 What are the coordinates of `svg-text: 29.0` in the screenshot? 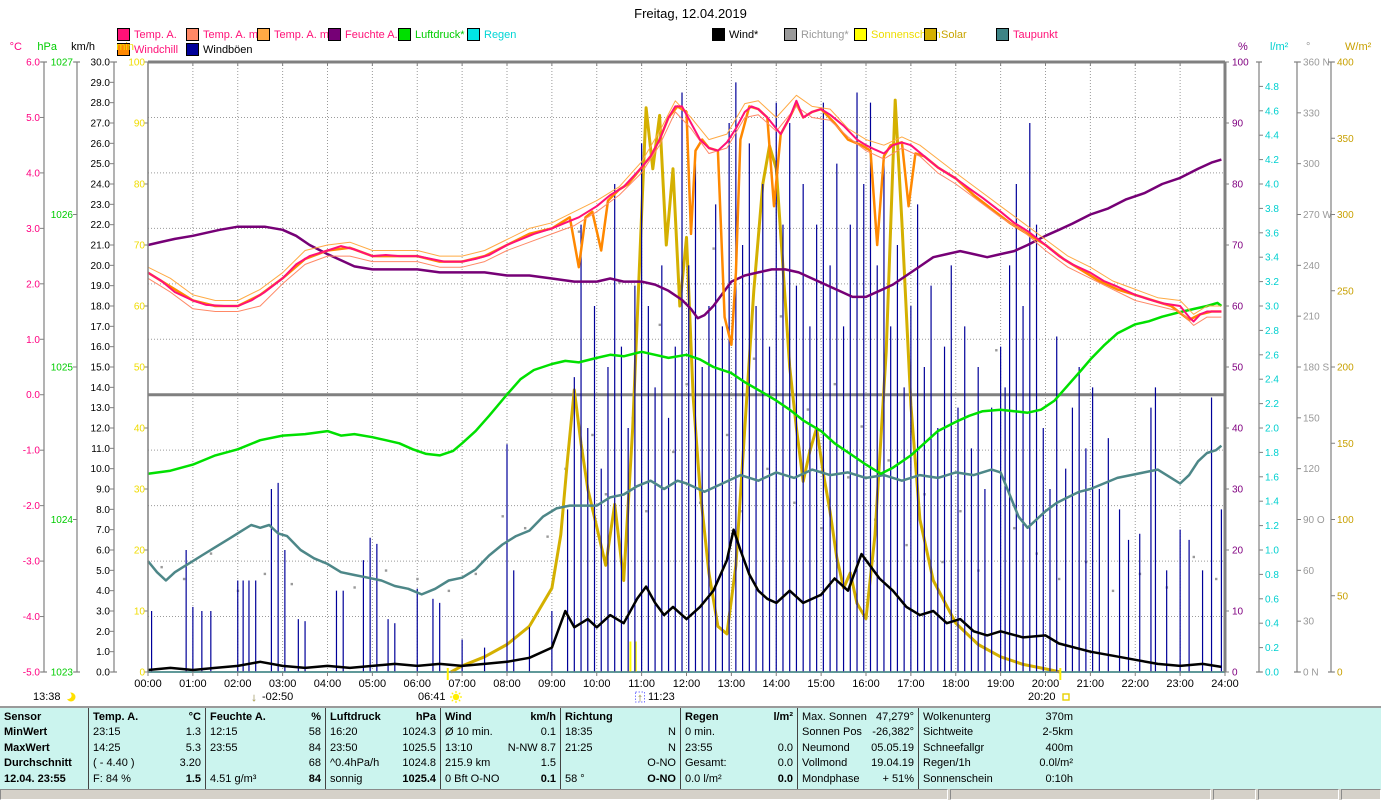 It's located at (101, 83).